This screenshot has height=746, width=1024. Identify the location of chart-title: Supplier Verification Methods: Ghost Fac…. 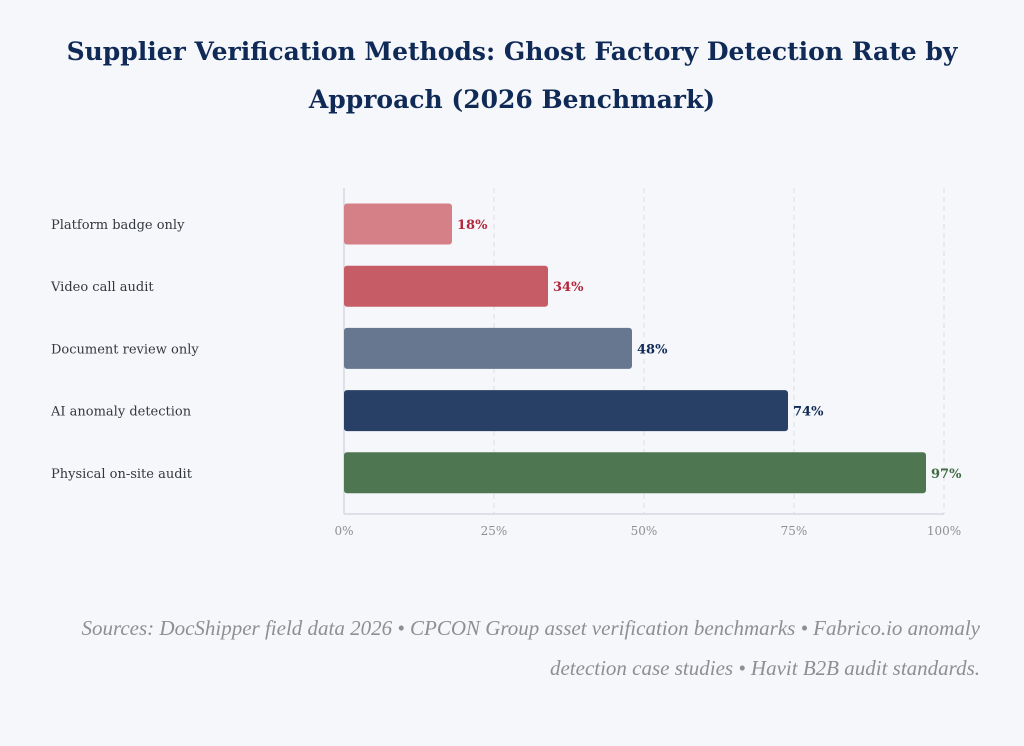
(512, 75).